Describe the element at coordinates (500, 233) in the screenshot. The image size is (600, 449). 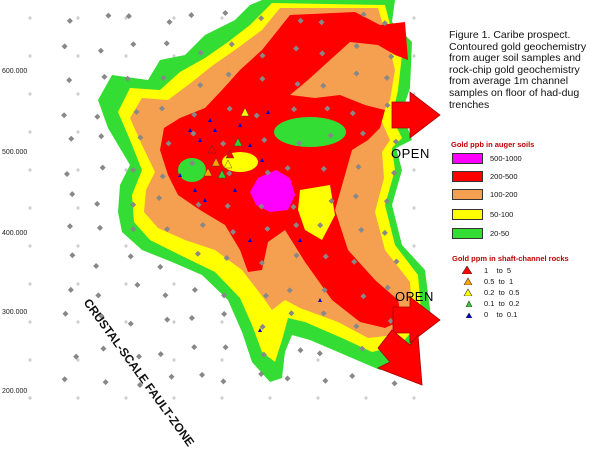
I see `soil-legend-label: 20-50` at that location.